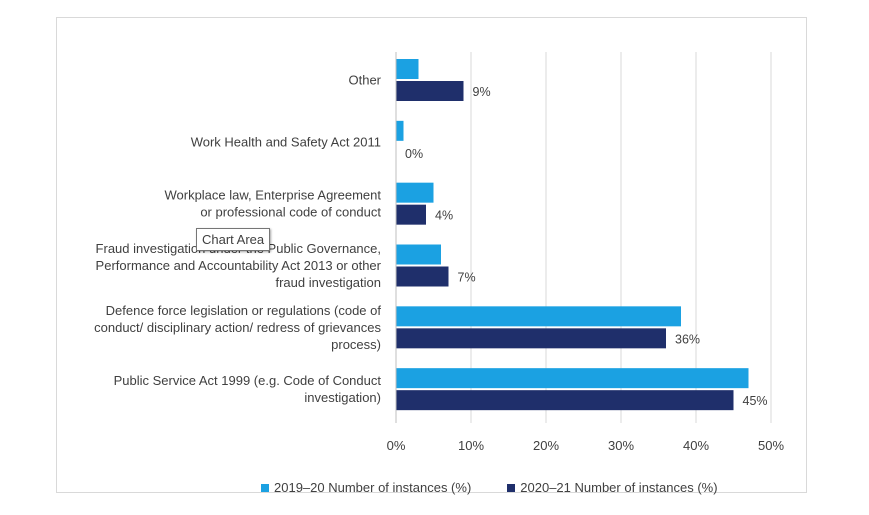 Image resolution: width=869 pixels, height=515 pixels. I want to click on legend-item-2020-21: 2020–21 Number of instances (%), so click(612, 487).